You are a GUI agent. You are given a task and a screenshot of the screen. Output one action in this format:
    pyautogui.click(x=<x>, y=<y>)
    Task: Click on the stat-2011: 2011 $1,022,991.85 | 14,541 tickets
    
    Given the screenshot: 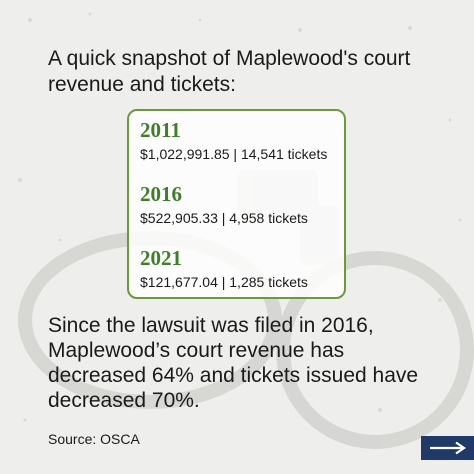 What is the action you would take?
    pyautogui.click(x=233, y=141)
    